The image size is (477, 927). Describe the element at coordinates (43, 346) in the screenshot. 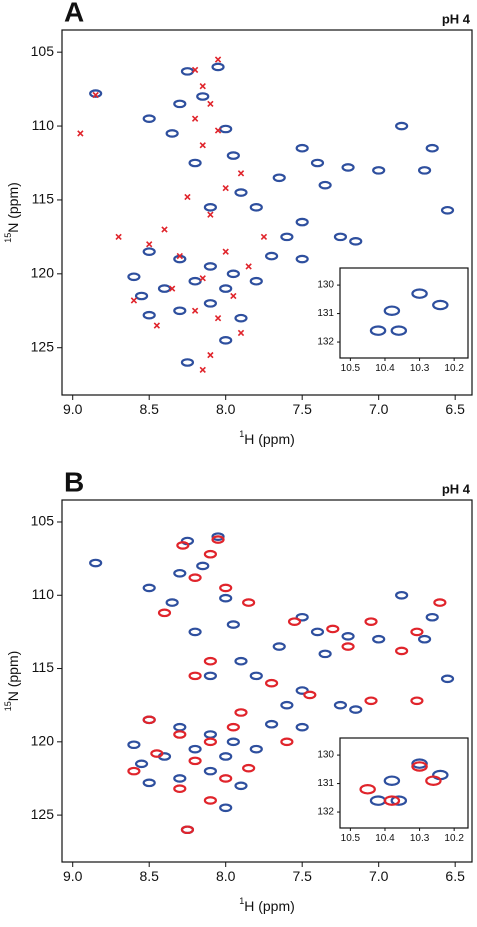

I see `y-tick-label: 125` at that location.